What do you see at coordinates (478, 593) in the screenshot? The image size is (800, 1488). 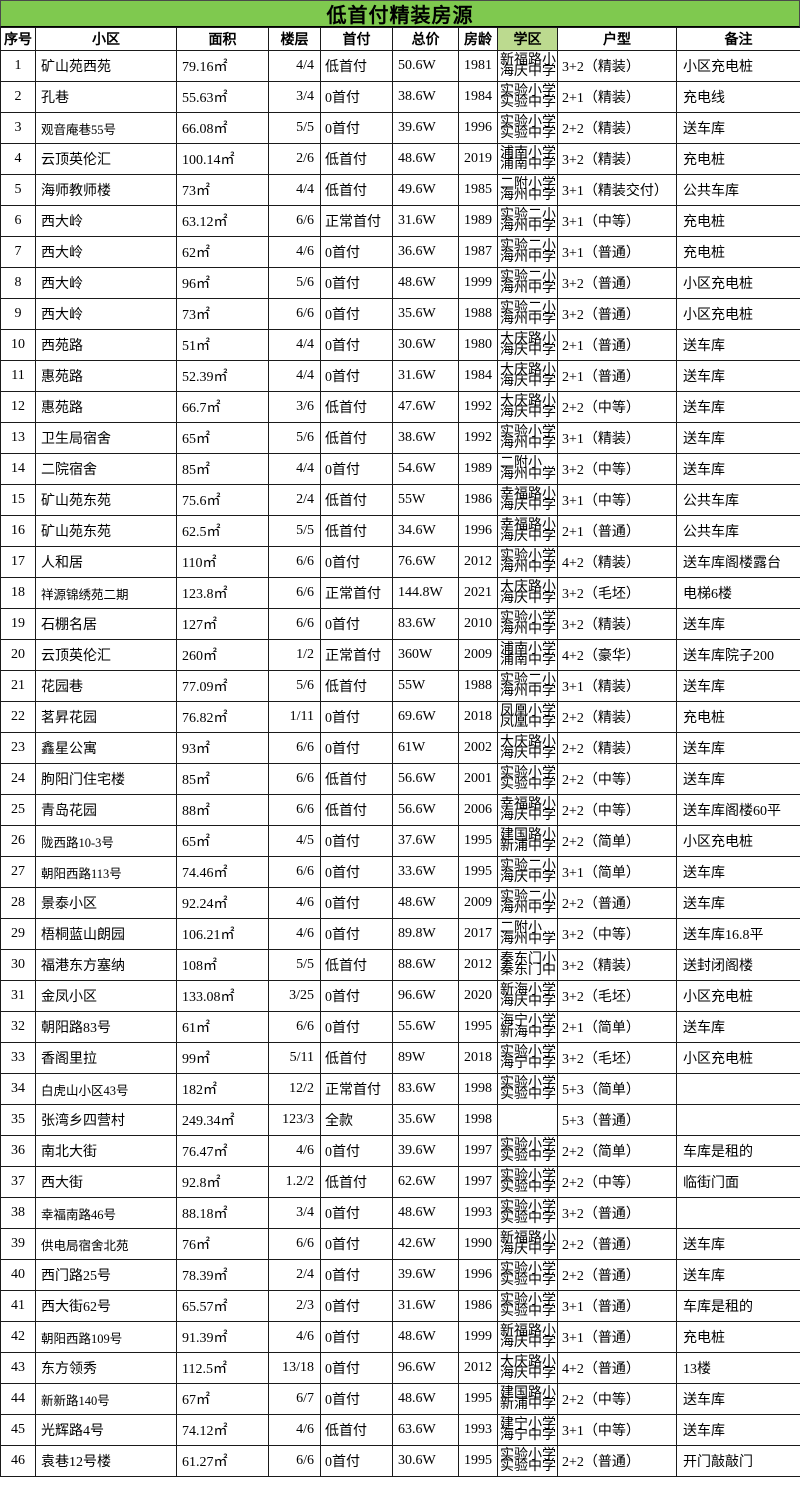 I see `cell-year: 2021` at bounding box center [478, 593].